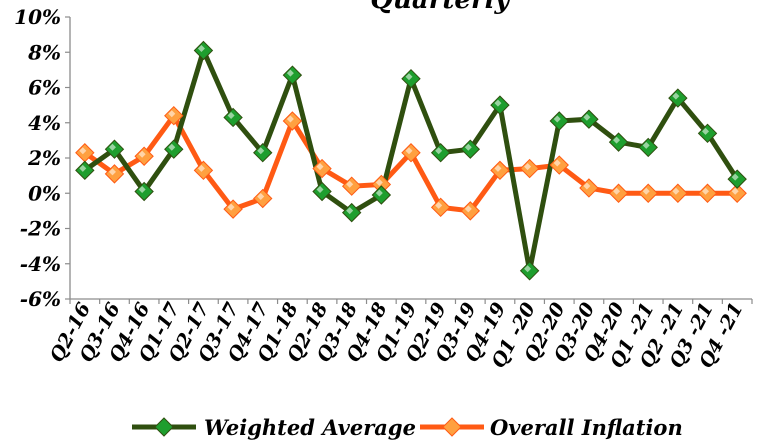 The width and height of the screenshot is (761, 444). What do you see at coordinates (440, 7) in the screenshot?
I see `chart-title: Quarterly` at bounding box center [440, 7].